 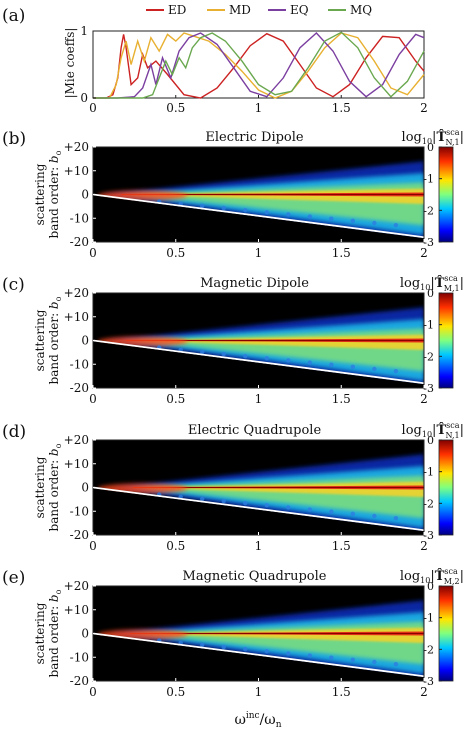 I want to click on y-tick-label: -20, so click(x=79, y=681).